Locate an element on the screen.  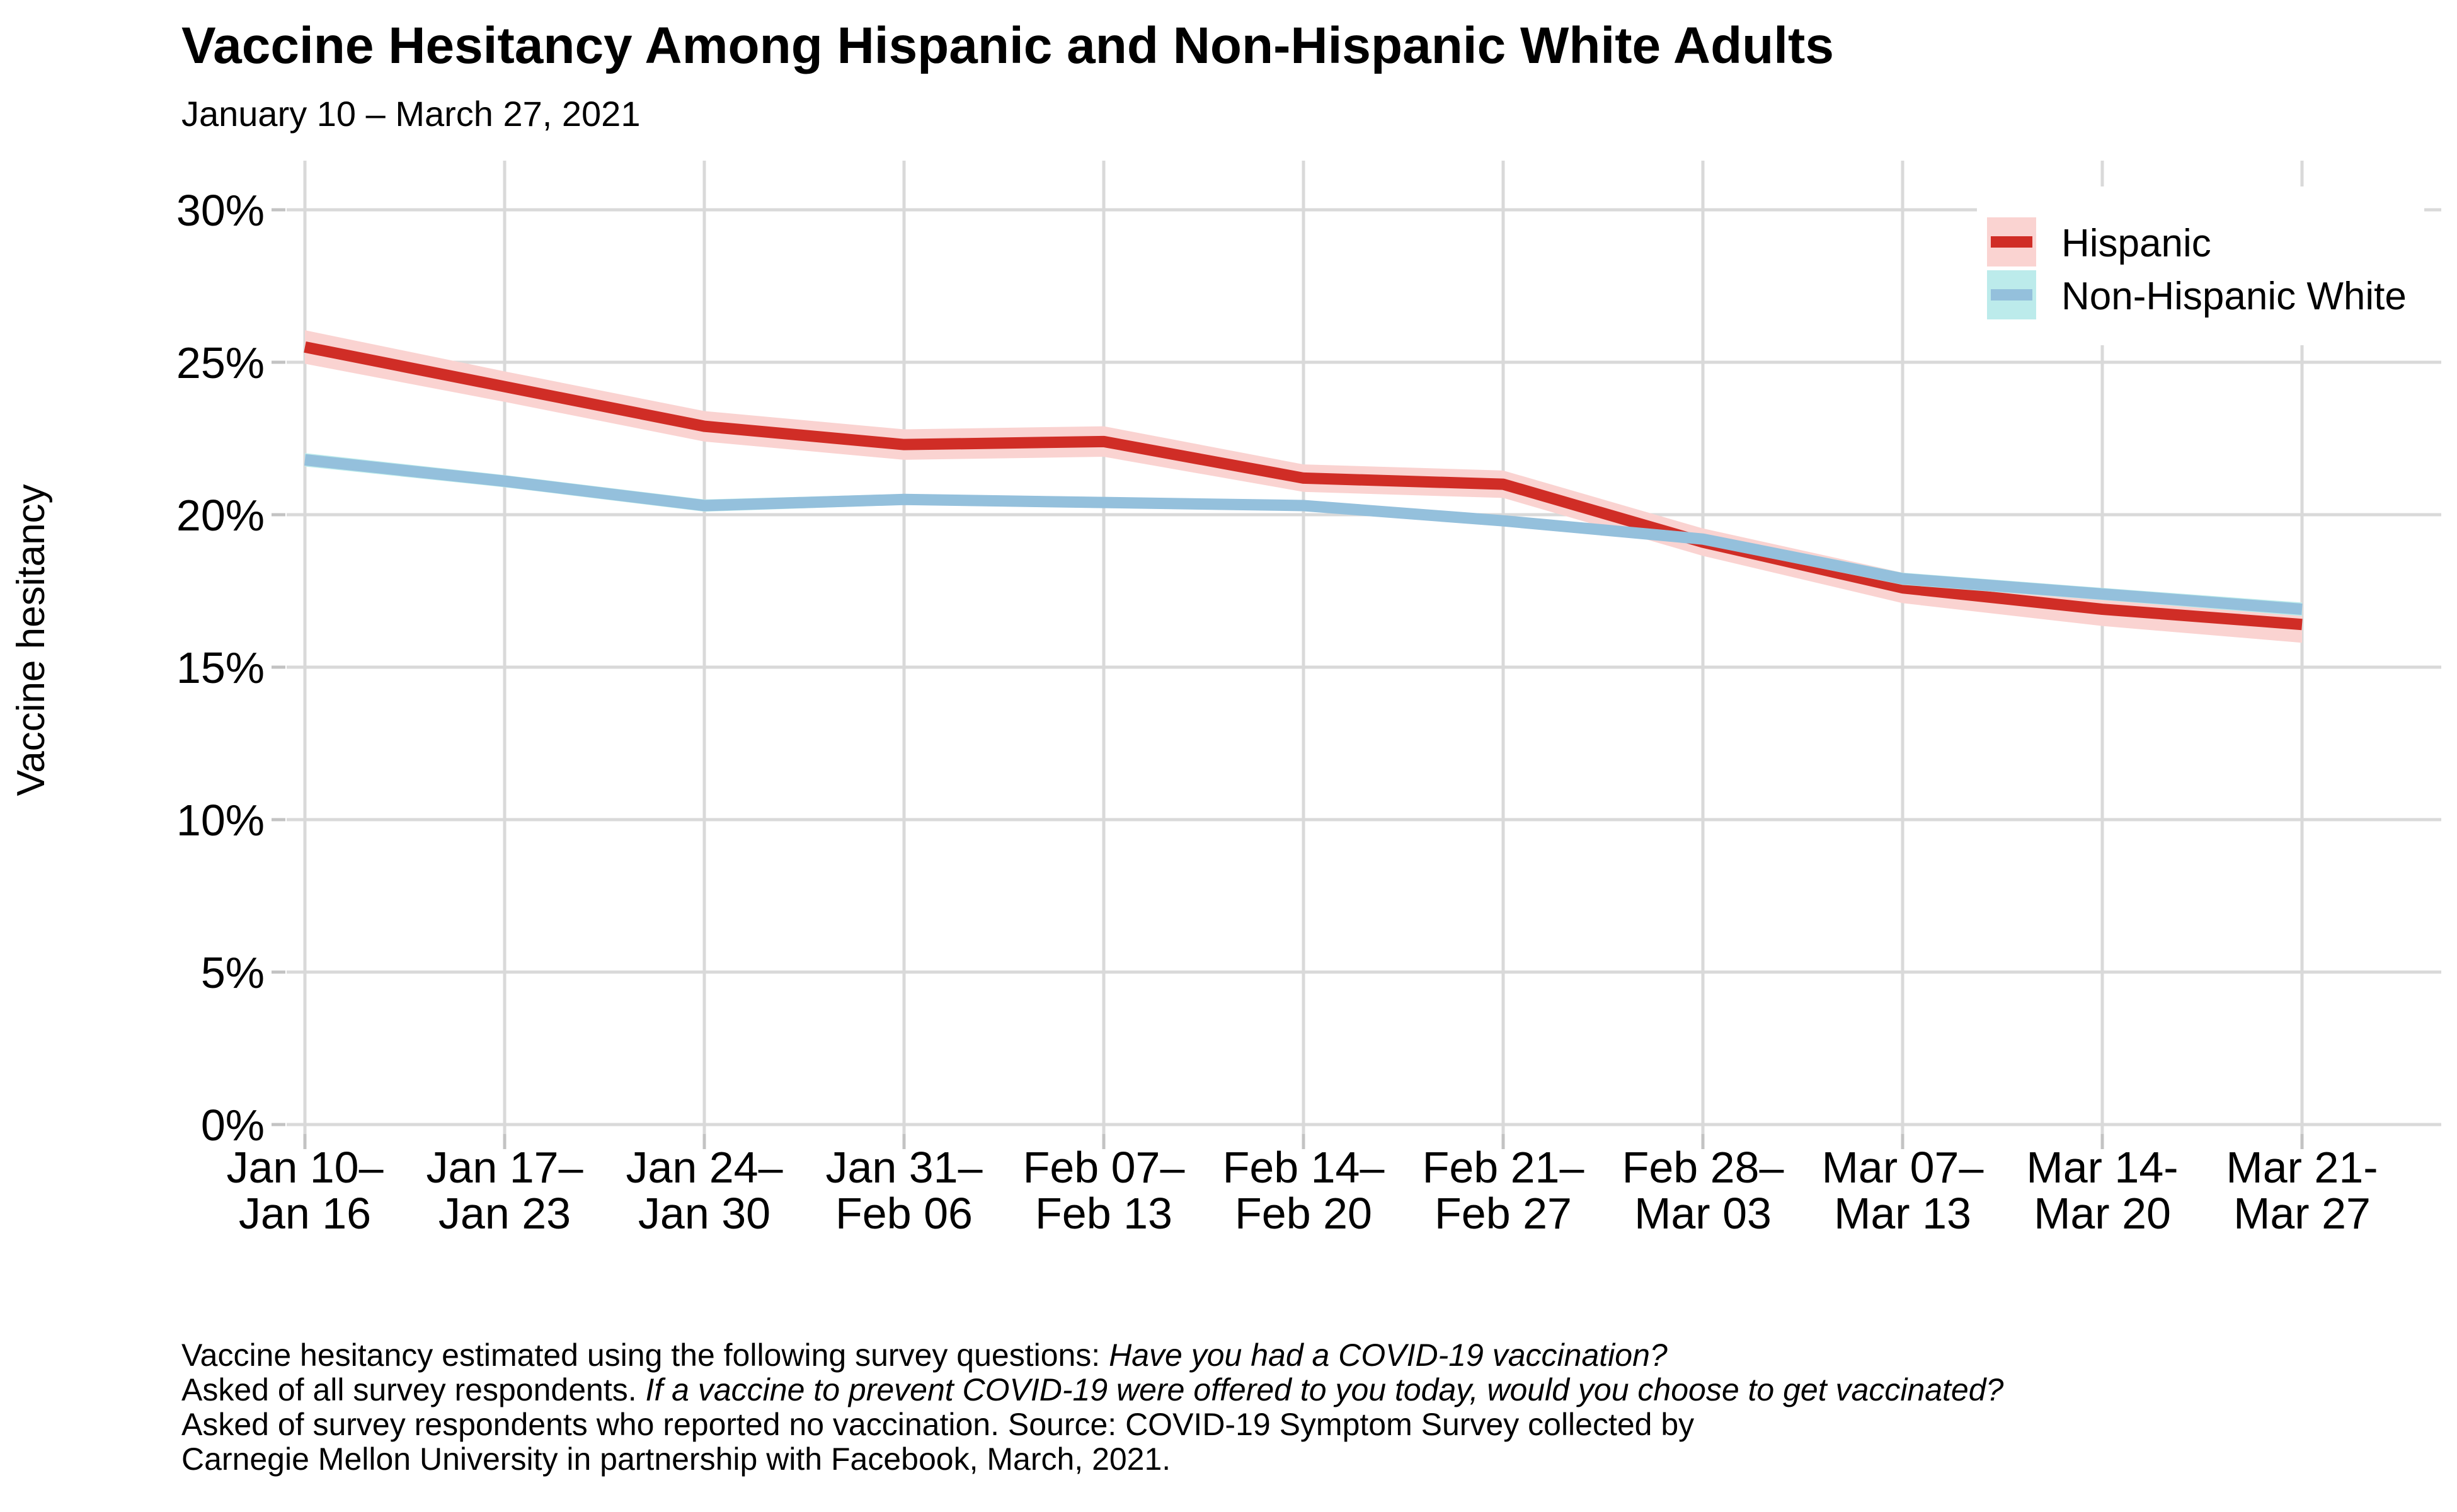
x-tick-label: Jan 31– Feb 06 is located at coordinates (903, 1190).